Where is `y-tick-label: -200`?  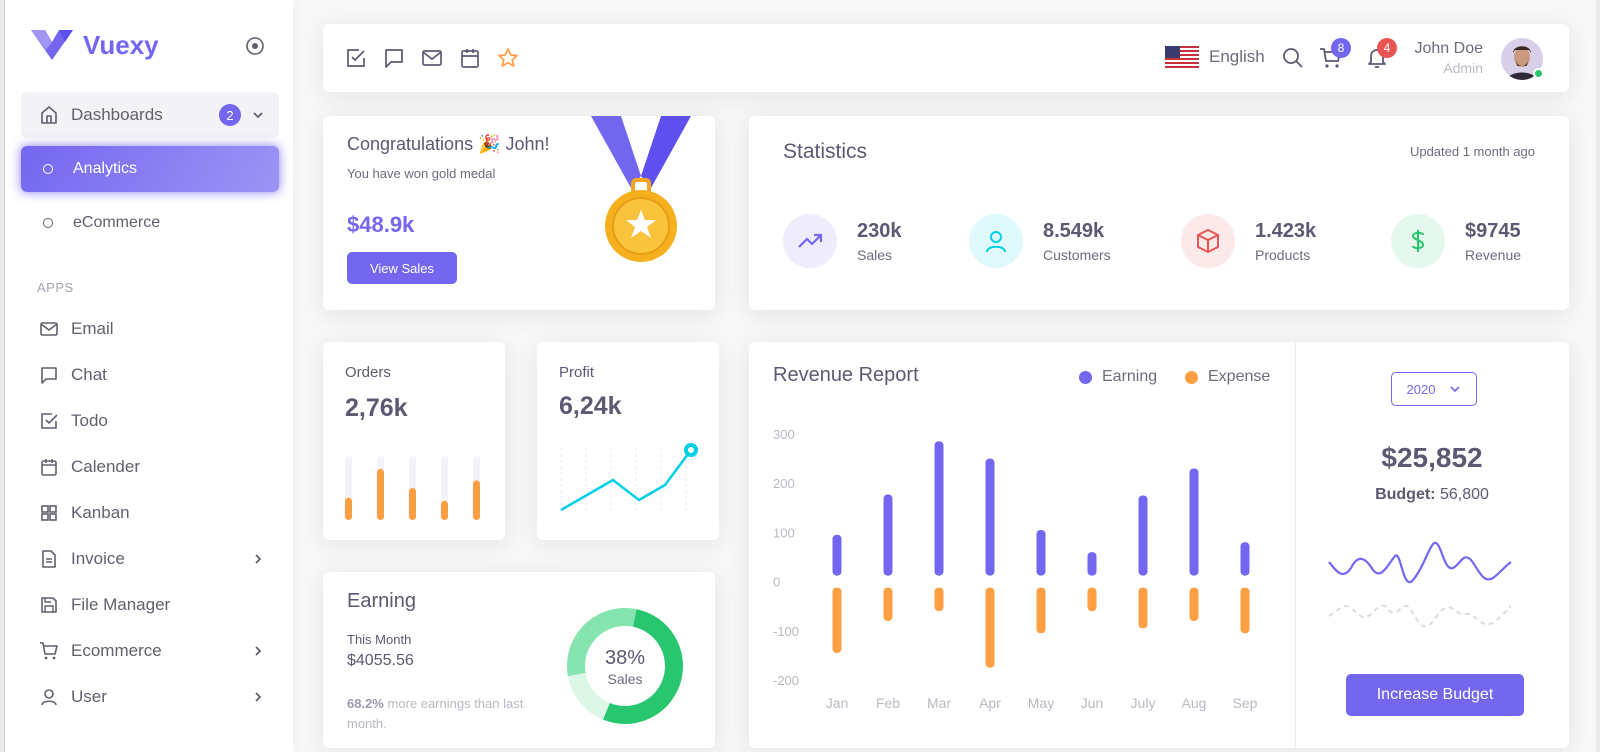 y-tick-label: -200 is located at coordinates (786, 680).